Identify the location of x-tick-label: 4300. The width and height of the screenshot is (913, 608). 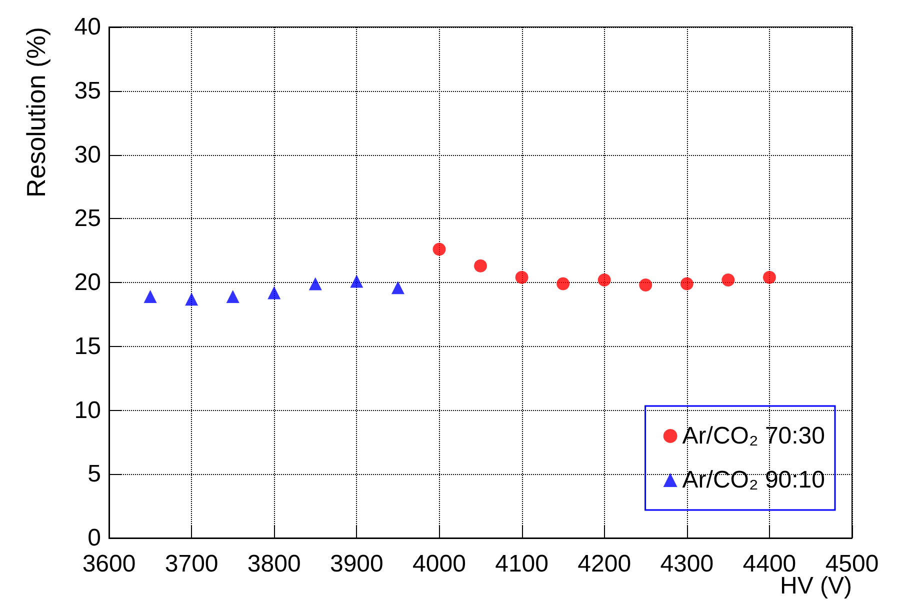
(687, 564).